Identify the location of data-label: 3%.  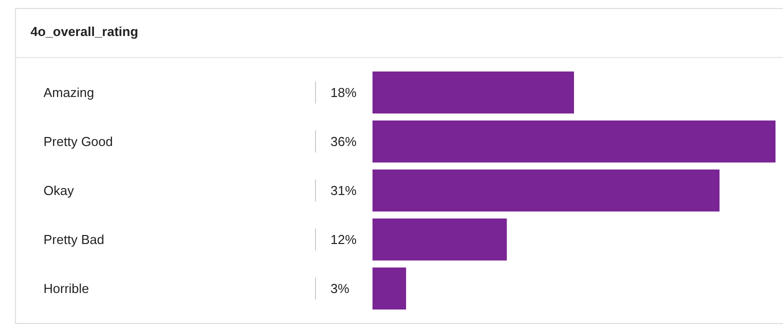
(340, 288).